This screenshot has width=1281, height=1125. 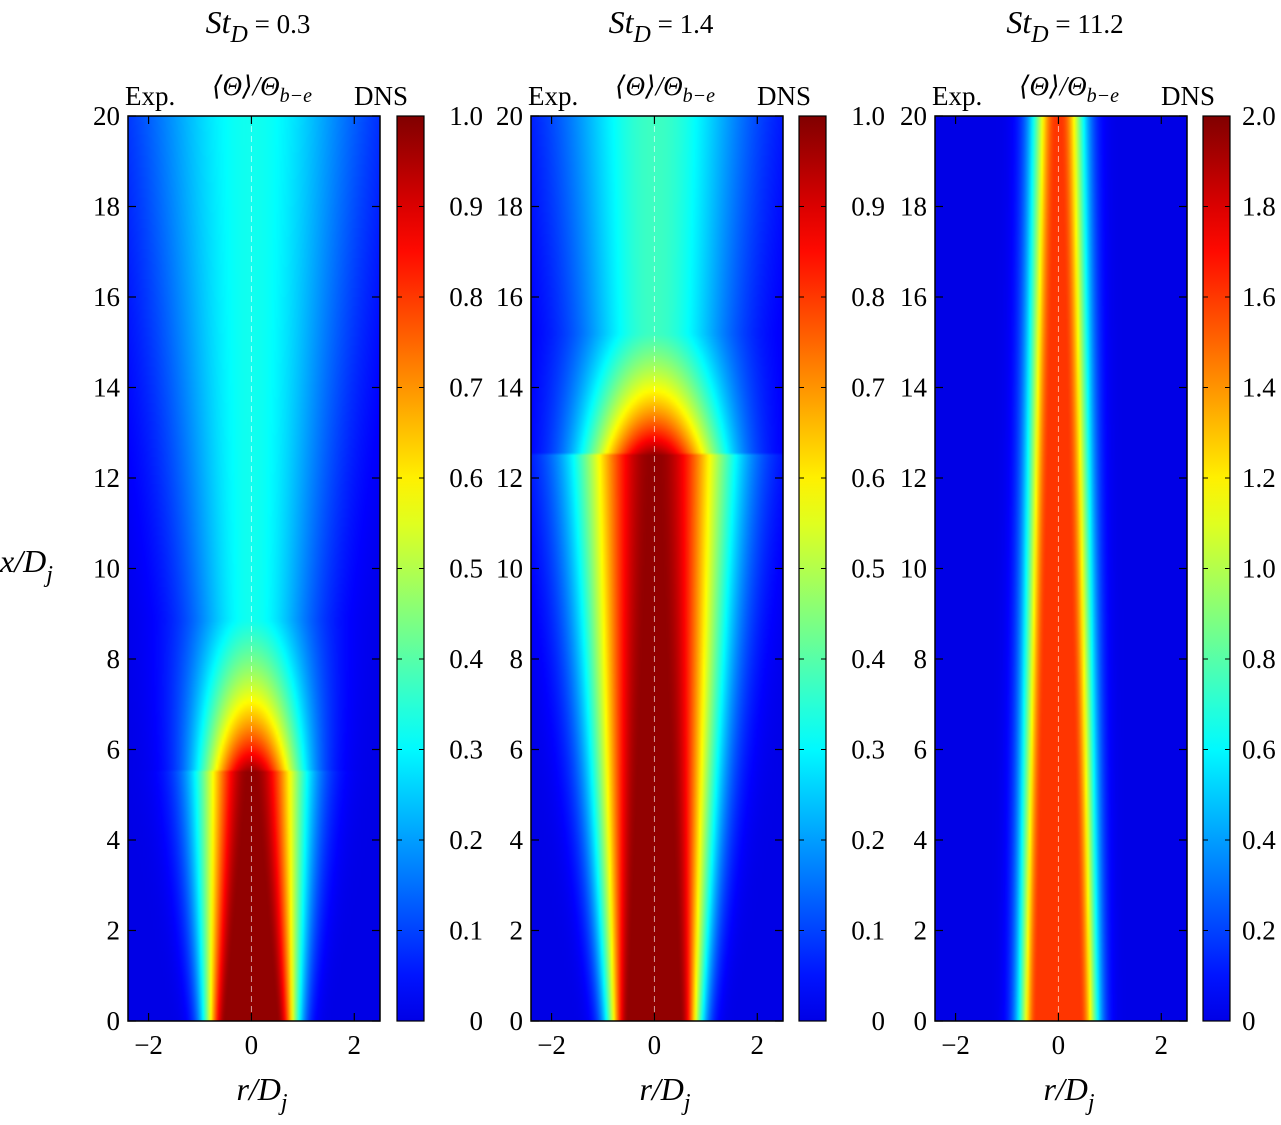 I want to click on colorbar-tick-label: 1.6, so click(x=1259, y=297).